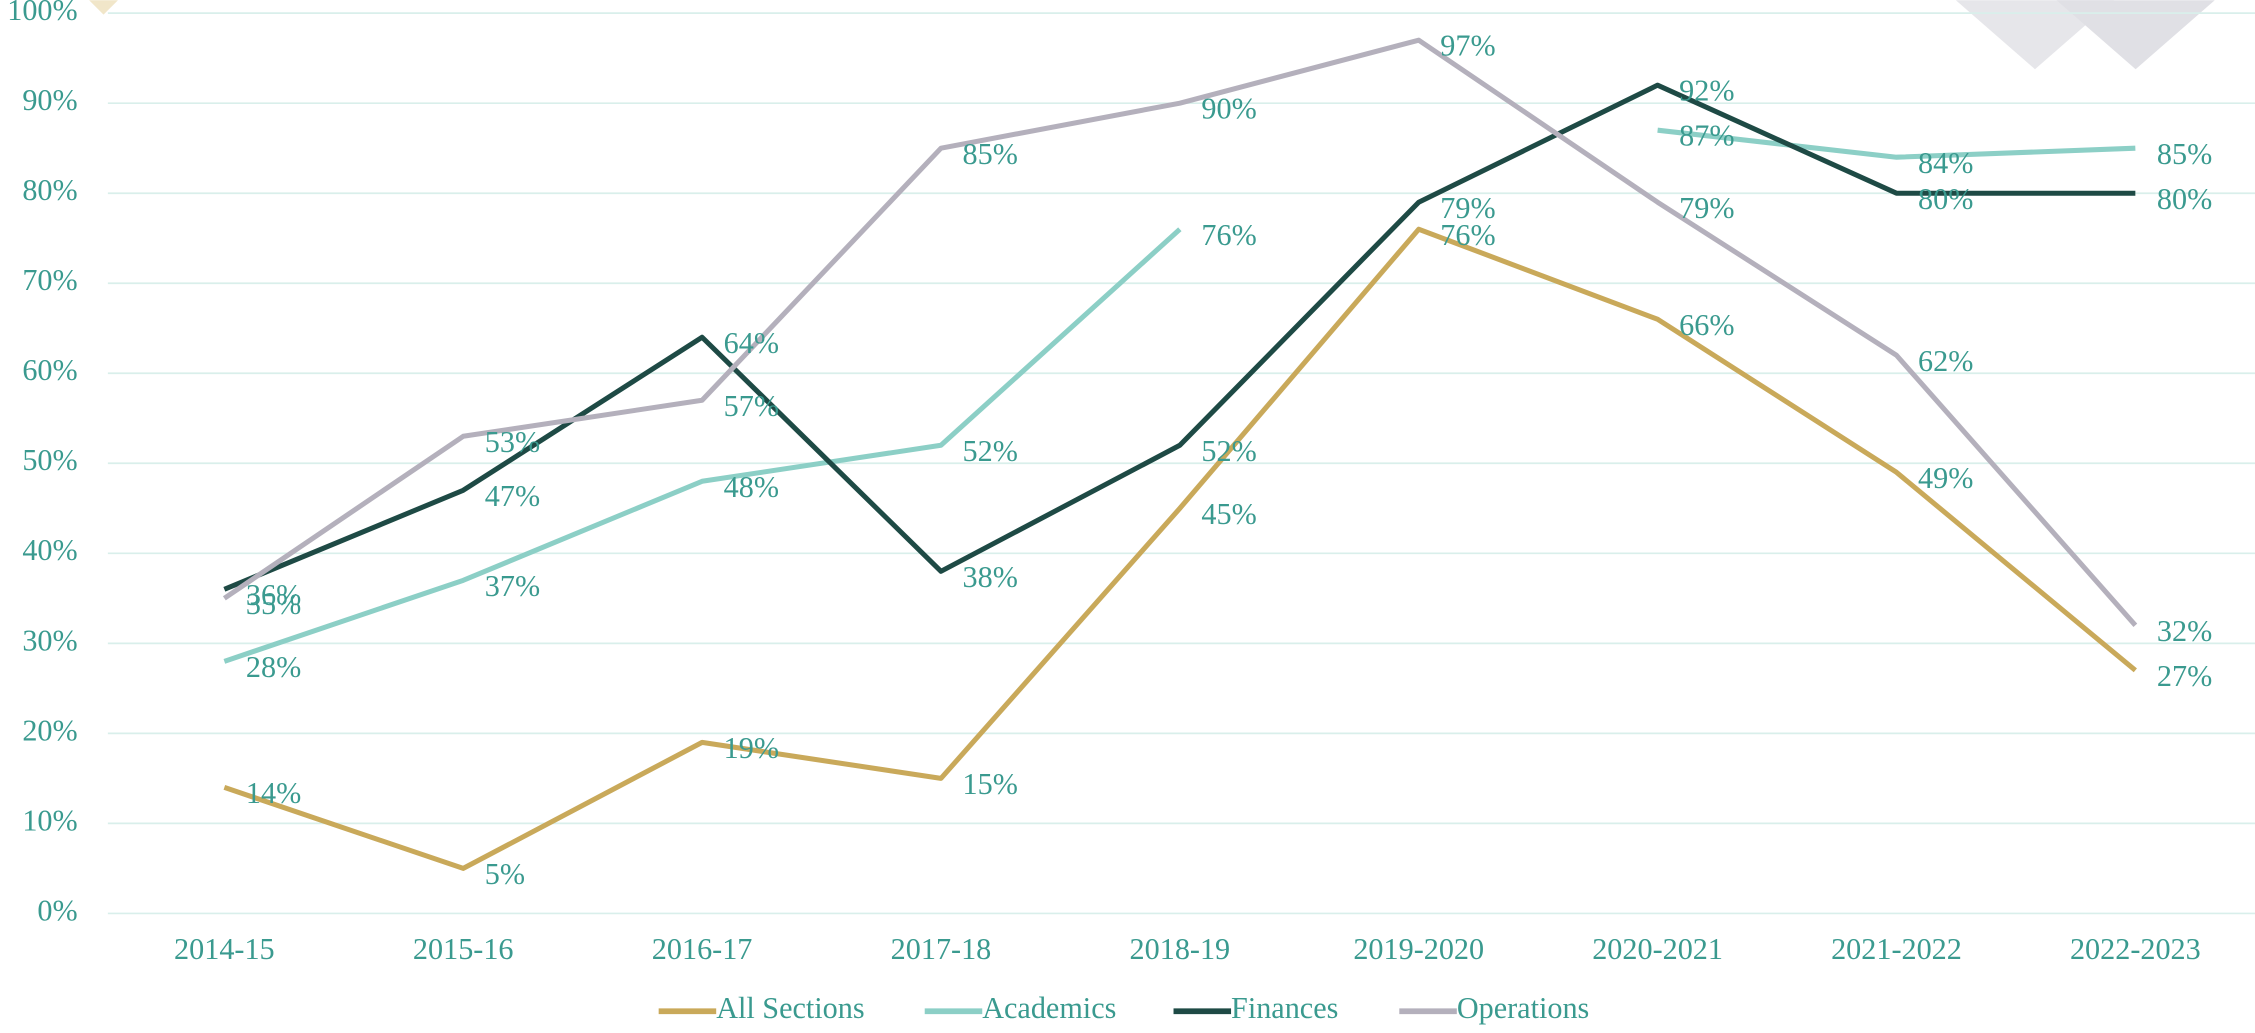  I want to click on y-tick-label: 60%, so click(49, 370).